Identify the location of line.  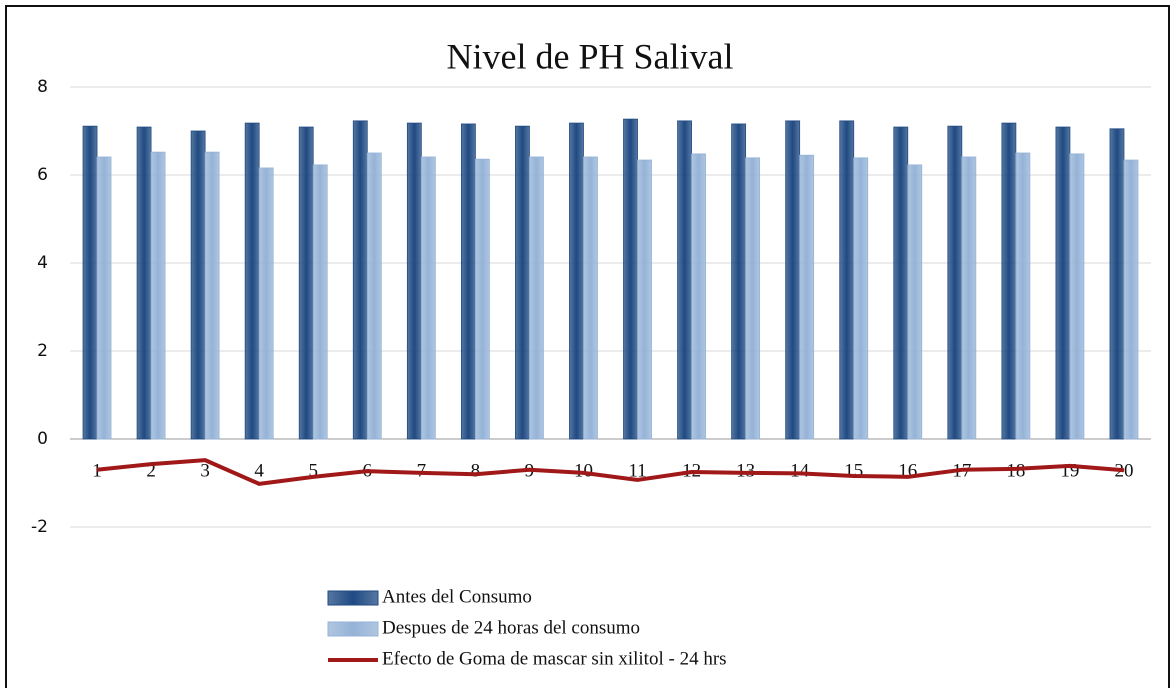
(610, 472).